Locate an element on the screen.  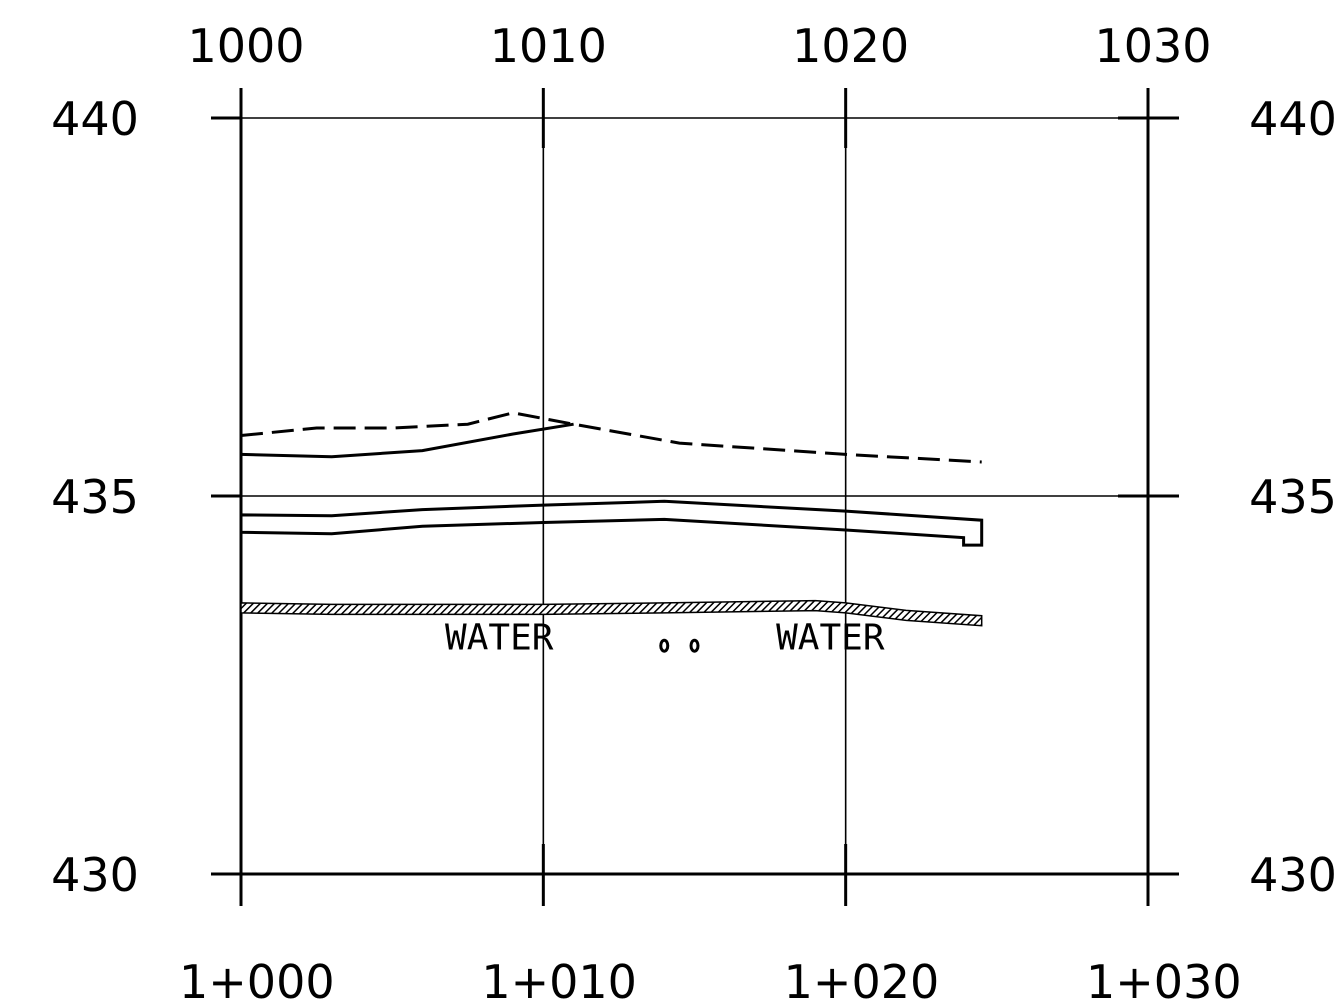
y-tick-label-left: 430 is located at coordinates (95, 875).